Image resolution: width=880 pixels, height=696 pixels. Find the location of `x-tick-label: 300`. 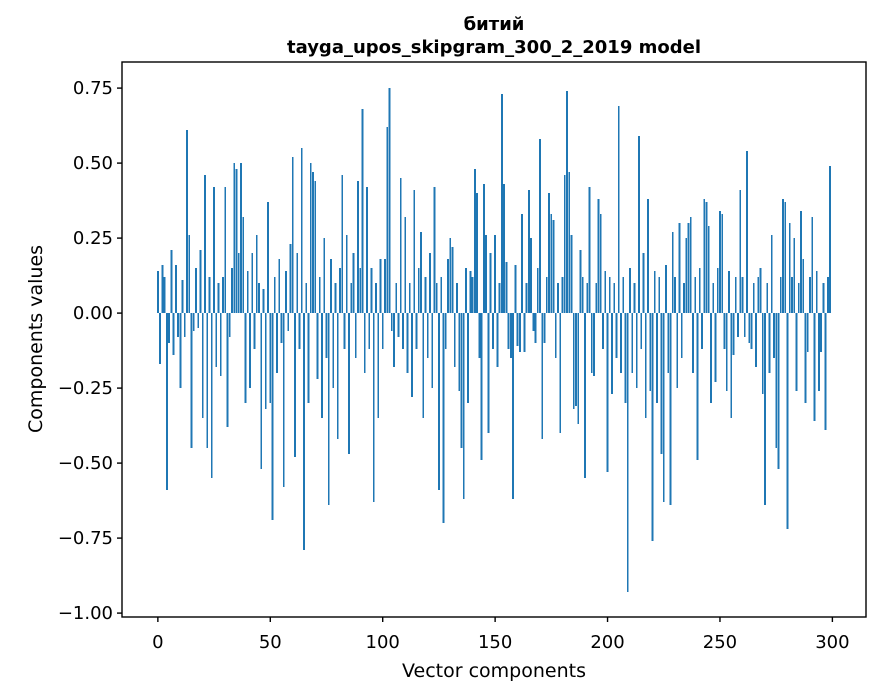

x-tick-label: 300 is located at coordinates (832, 642).